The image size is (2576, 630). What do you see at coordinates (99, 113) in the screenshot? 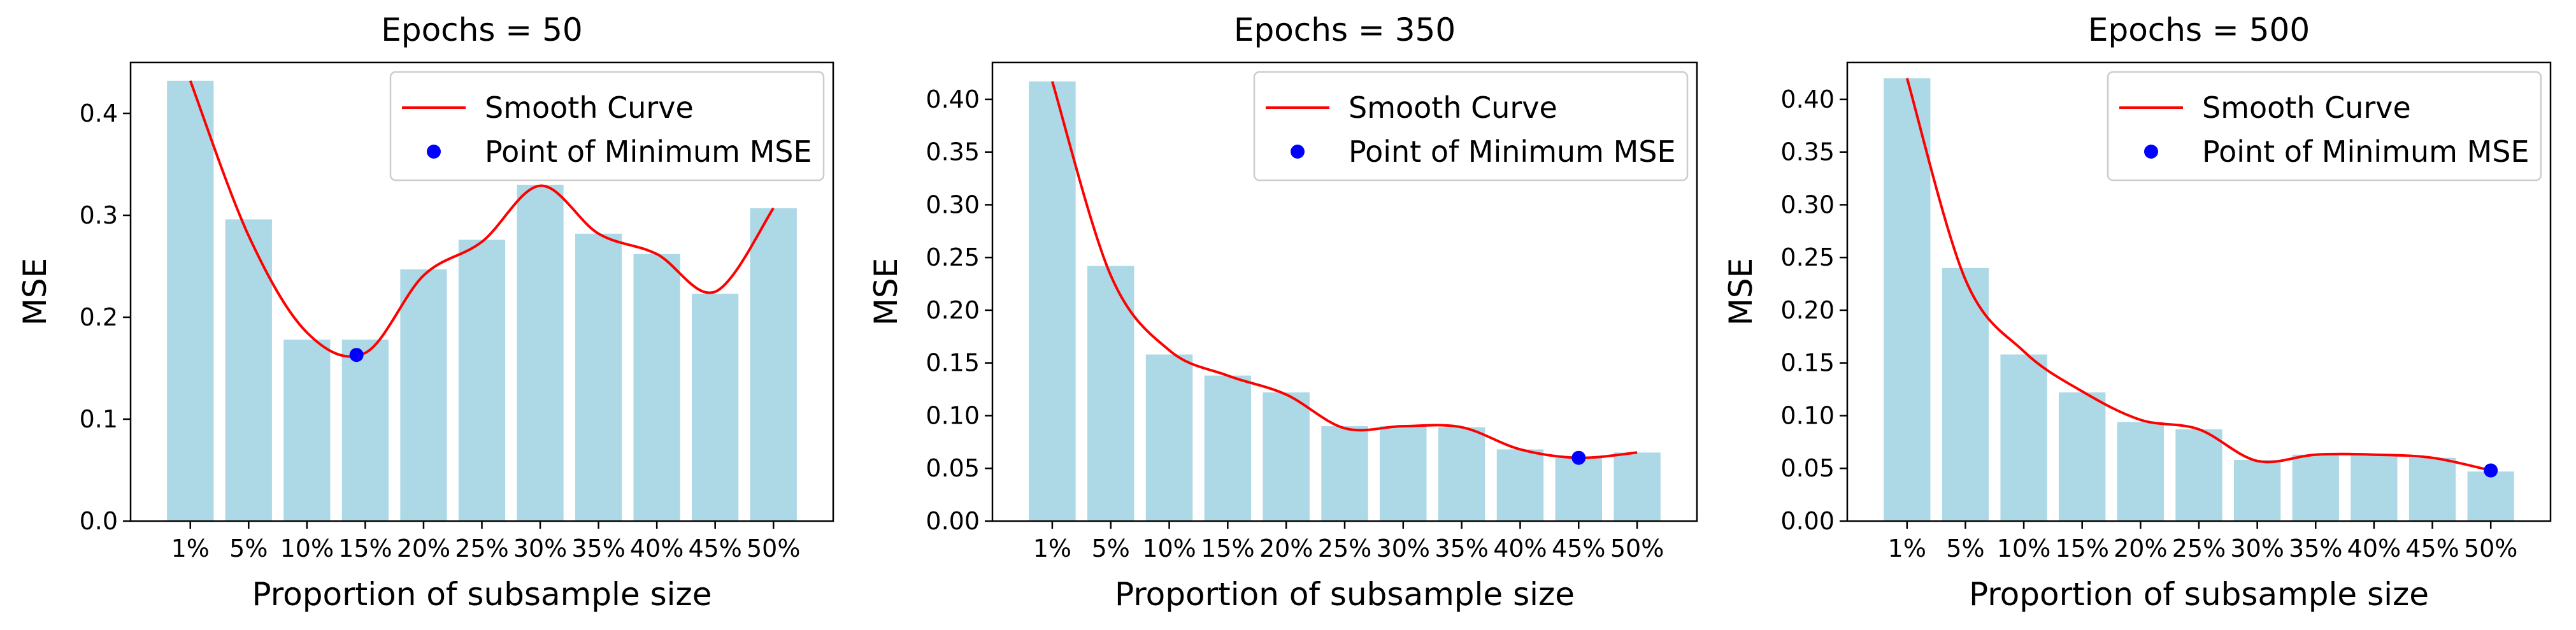
I see `y-tick-label: 0.4` at bounding box center [99, 113].